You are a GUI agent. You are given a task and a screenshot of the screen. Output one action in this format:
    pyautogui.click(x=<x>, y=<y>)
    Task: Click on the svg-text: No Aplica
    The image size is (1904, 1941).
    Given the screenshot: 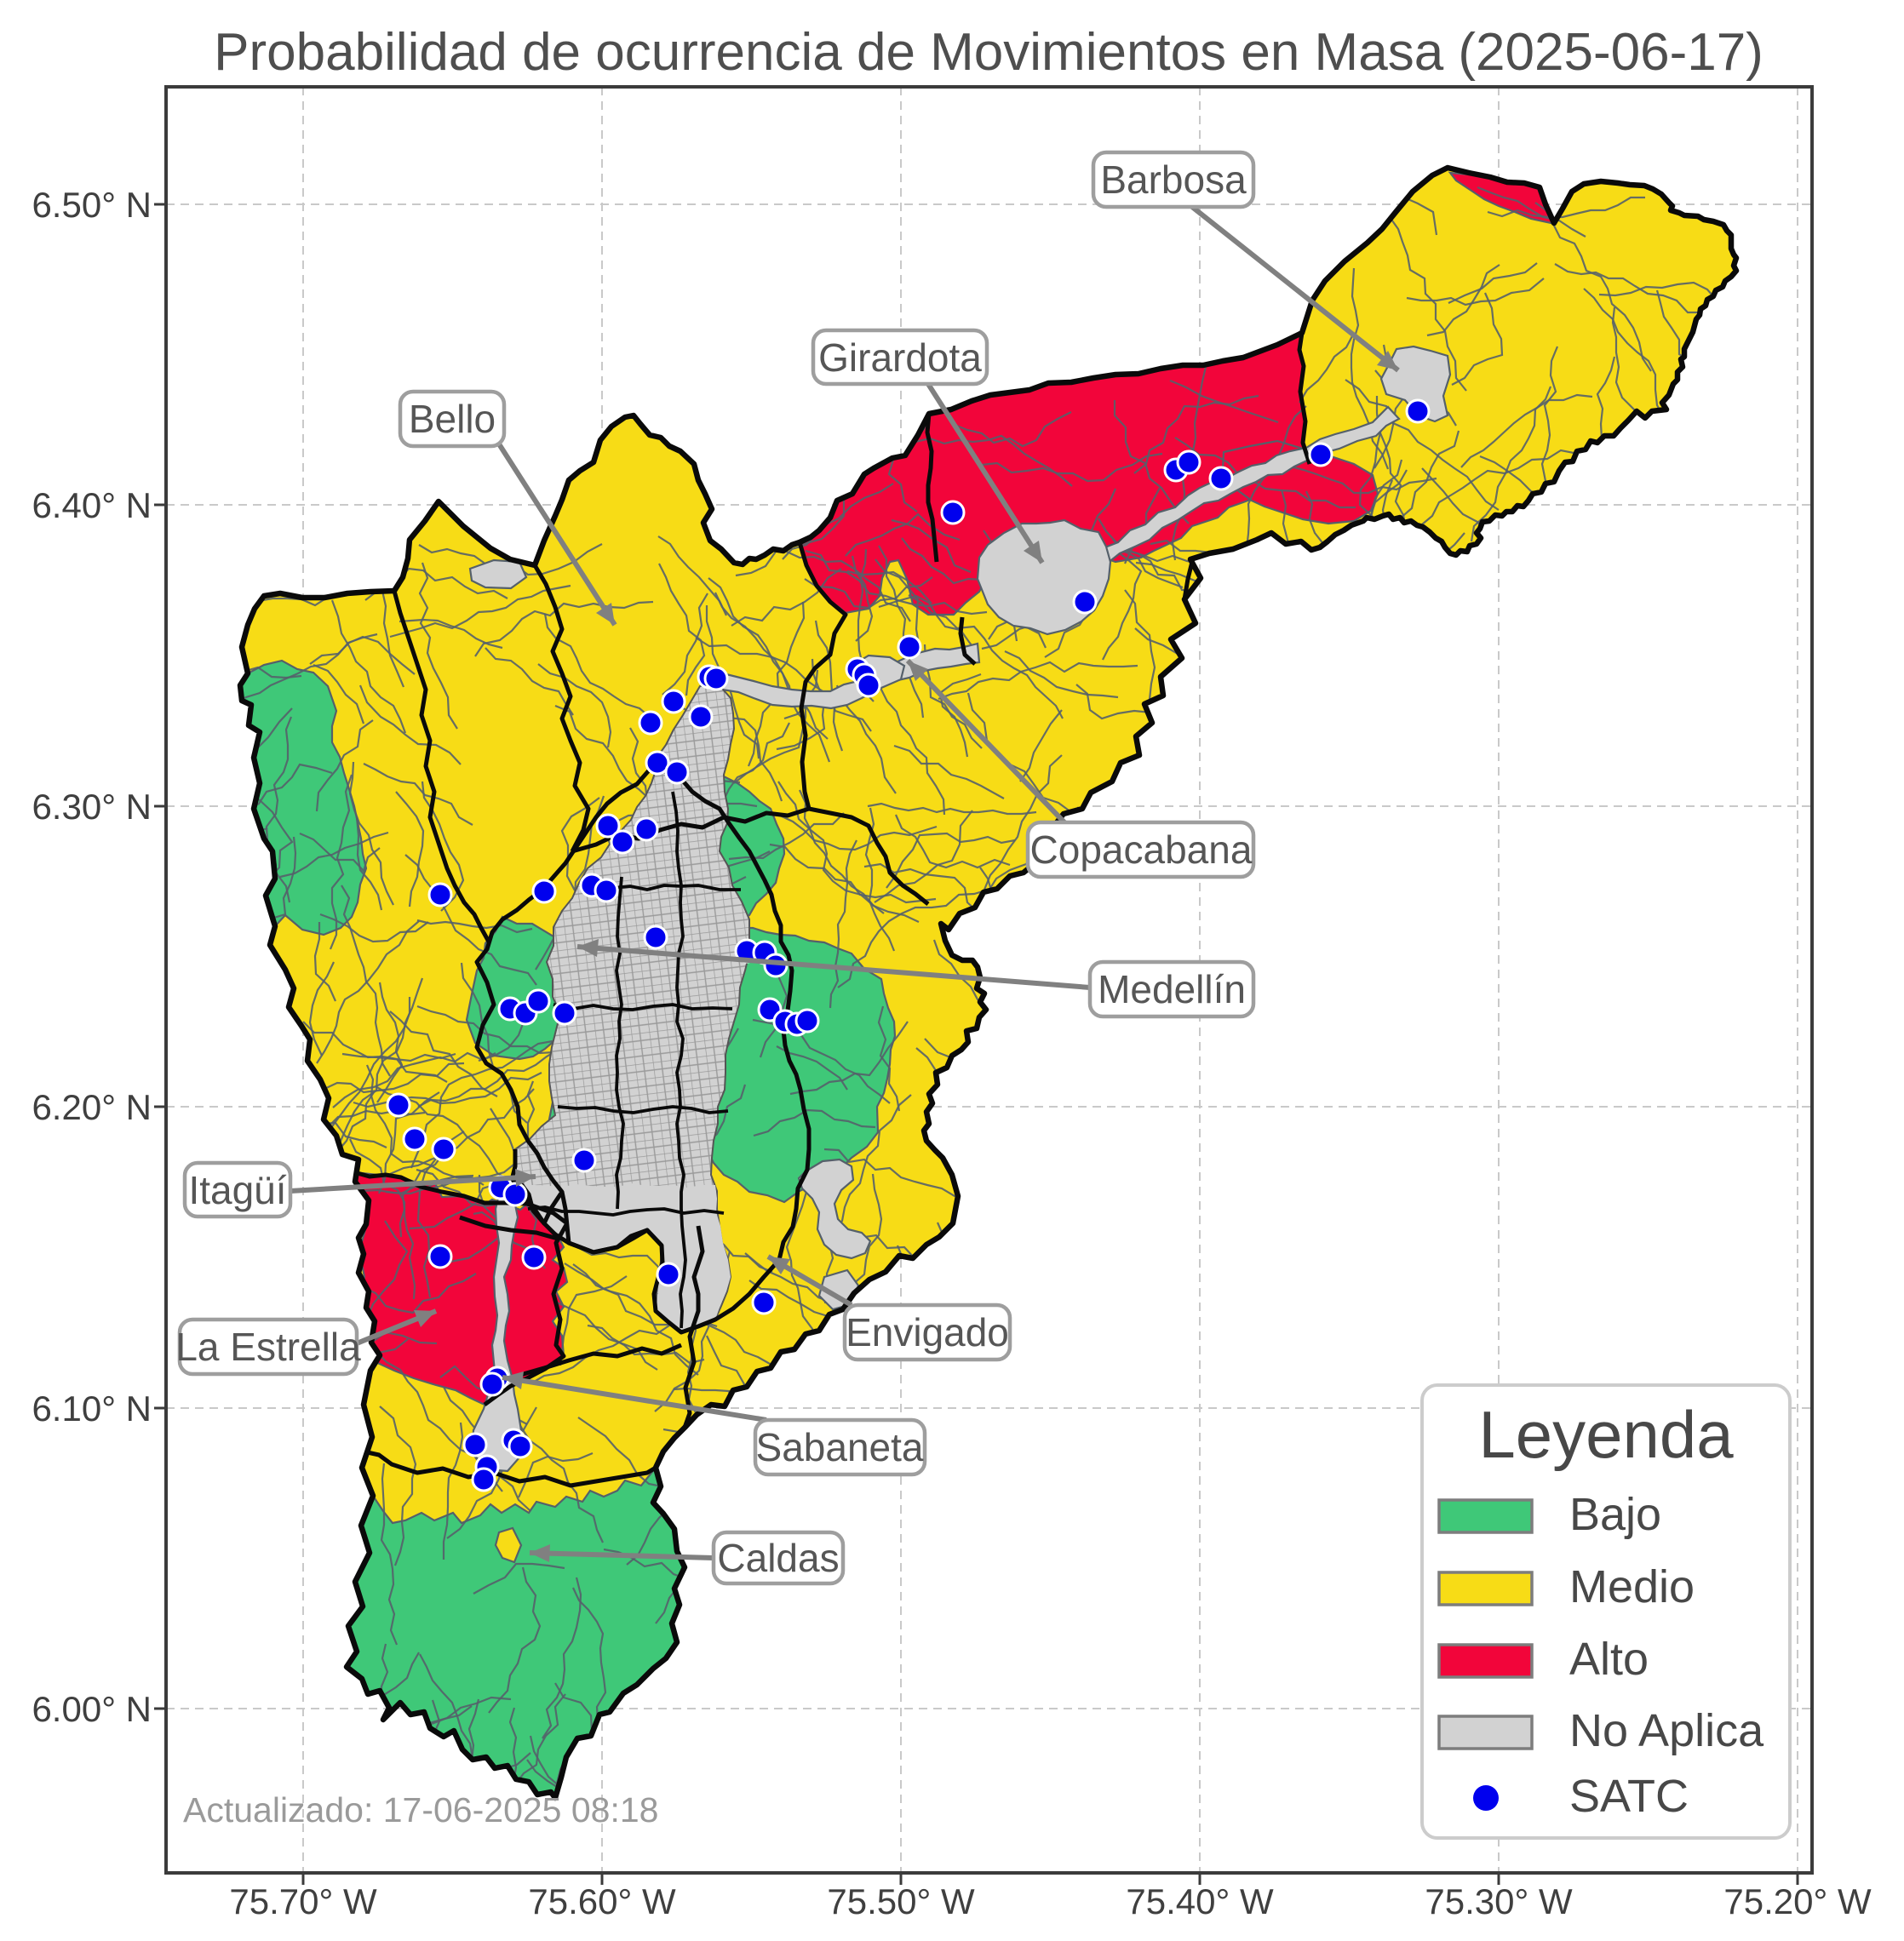 What is the action you would take?
    pyautogui.click(x=1666, y=1730)
    